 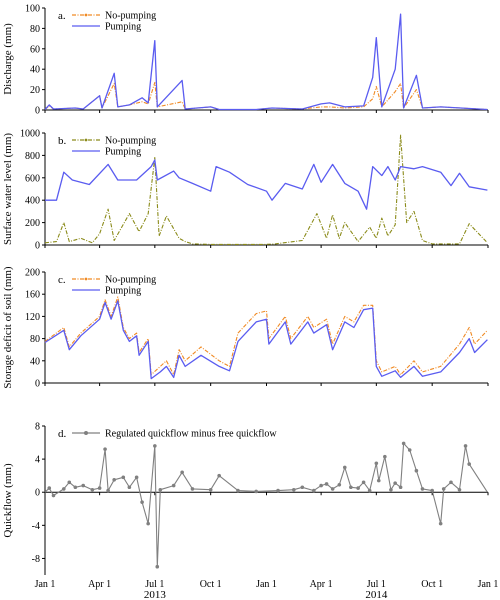 I want to click on panel-label: b., so click(x=62, y=141).